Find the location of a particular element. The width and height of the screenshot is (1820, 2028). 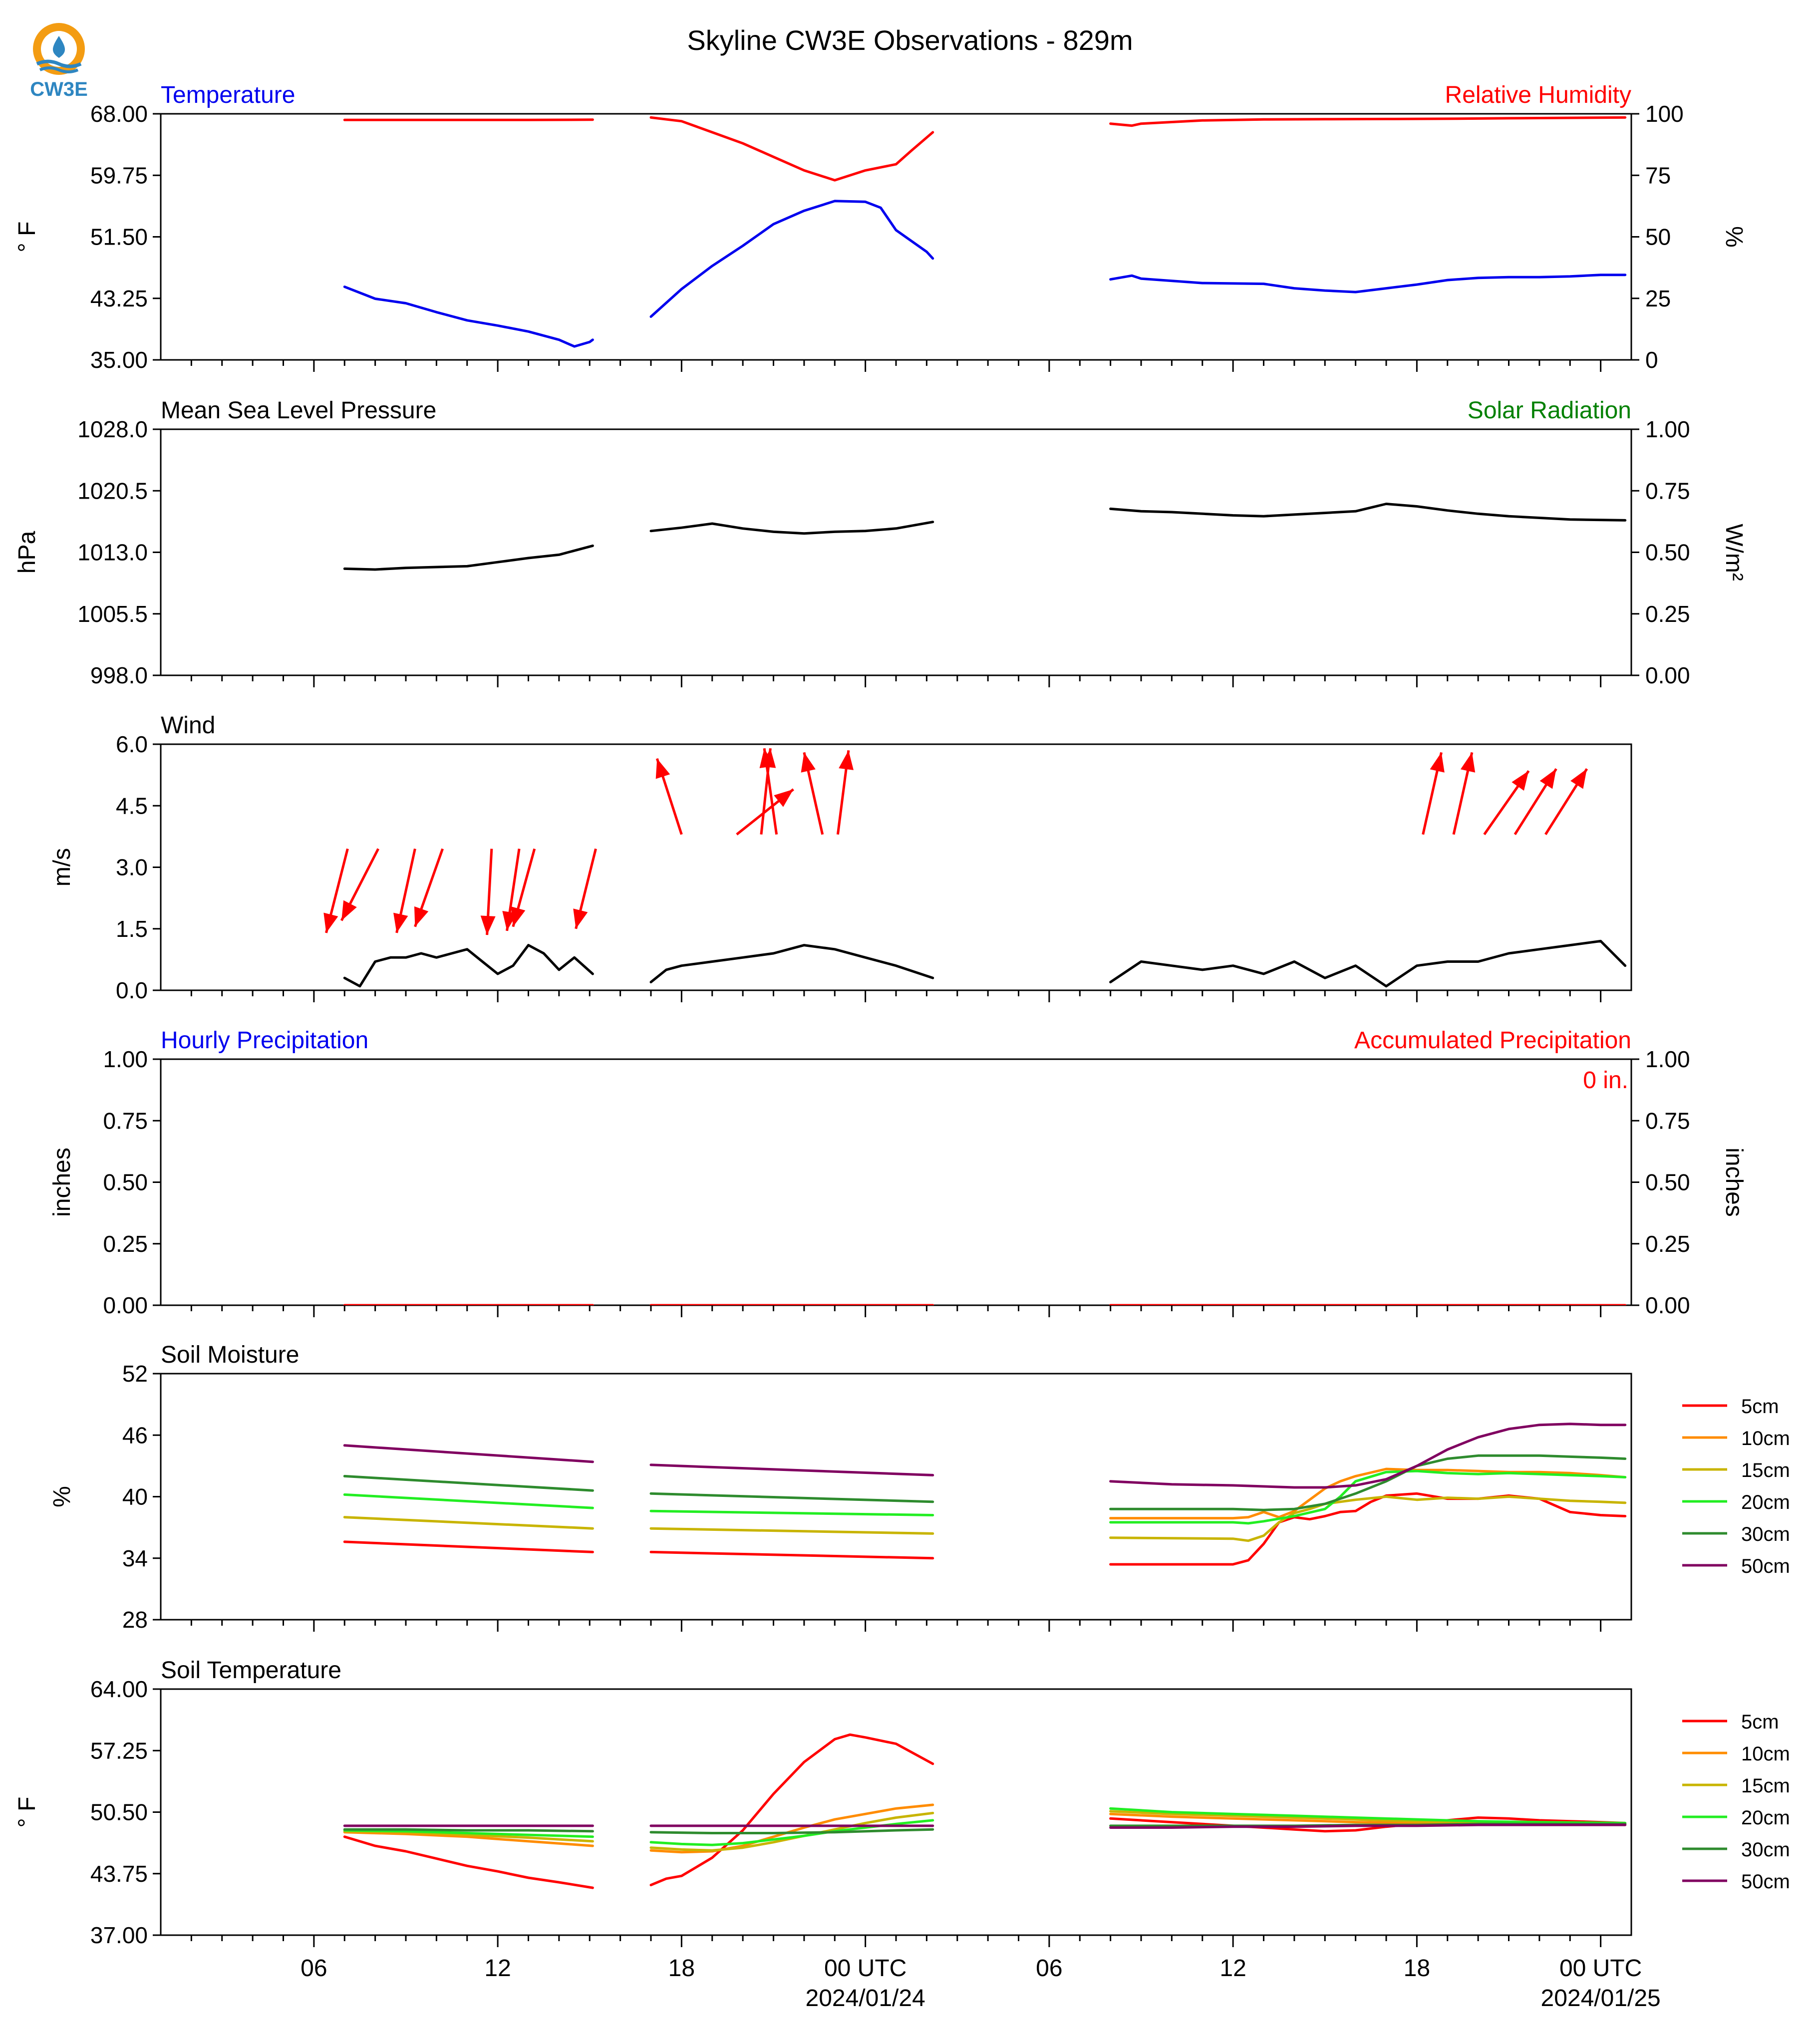

y-axis-title-right: % is located at coordinates (1734, 237).